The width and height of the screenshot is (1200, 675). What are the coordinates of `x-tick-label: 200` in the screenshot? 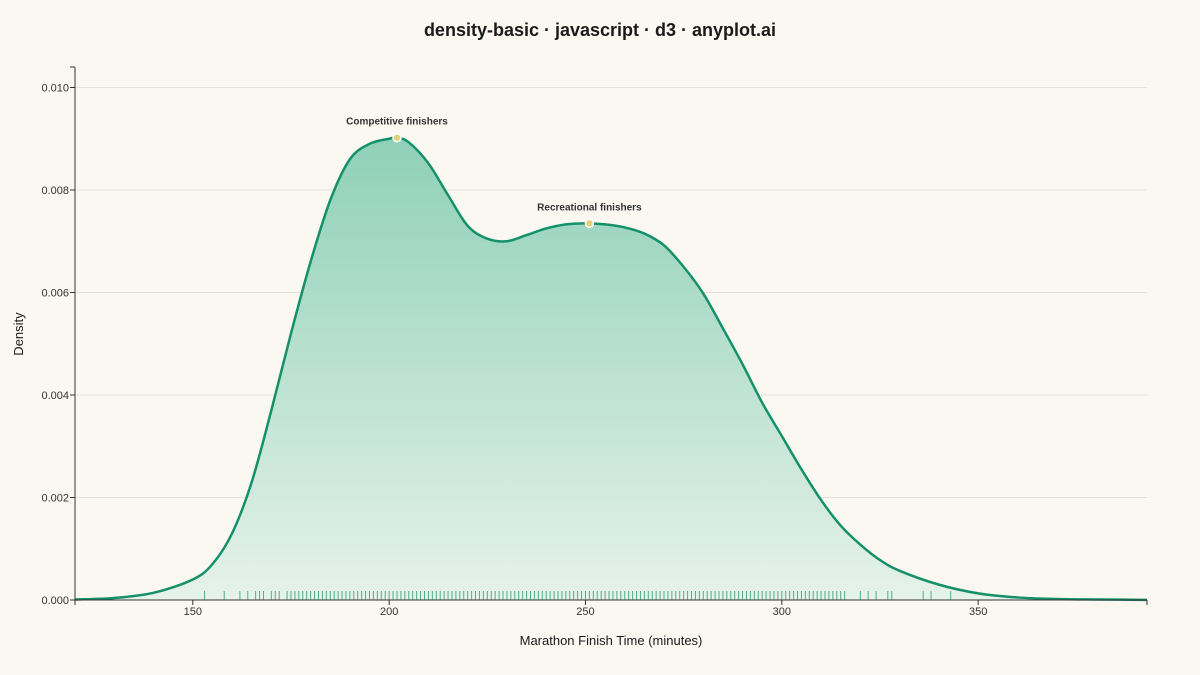 It's located at (389, 612).